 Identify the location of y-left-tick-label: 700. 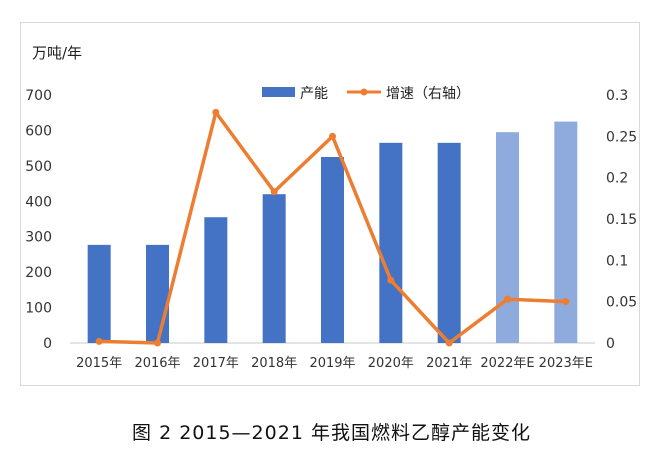
(38, 96).